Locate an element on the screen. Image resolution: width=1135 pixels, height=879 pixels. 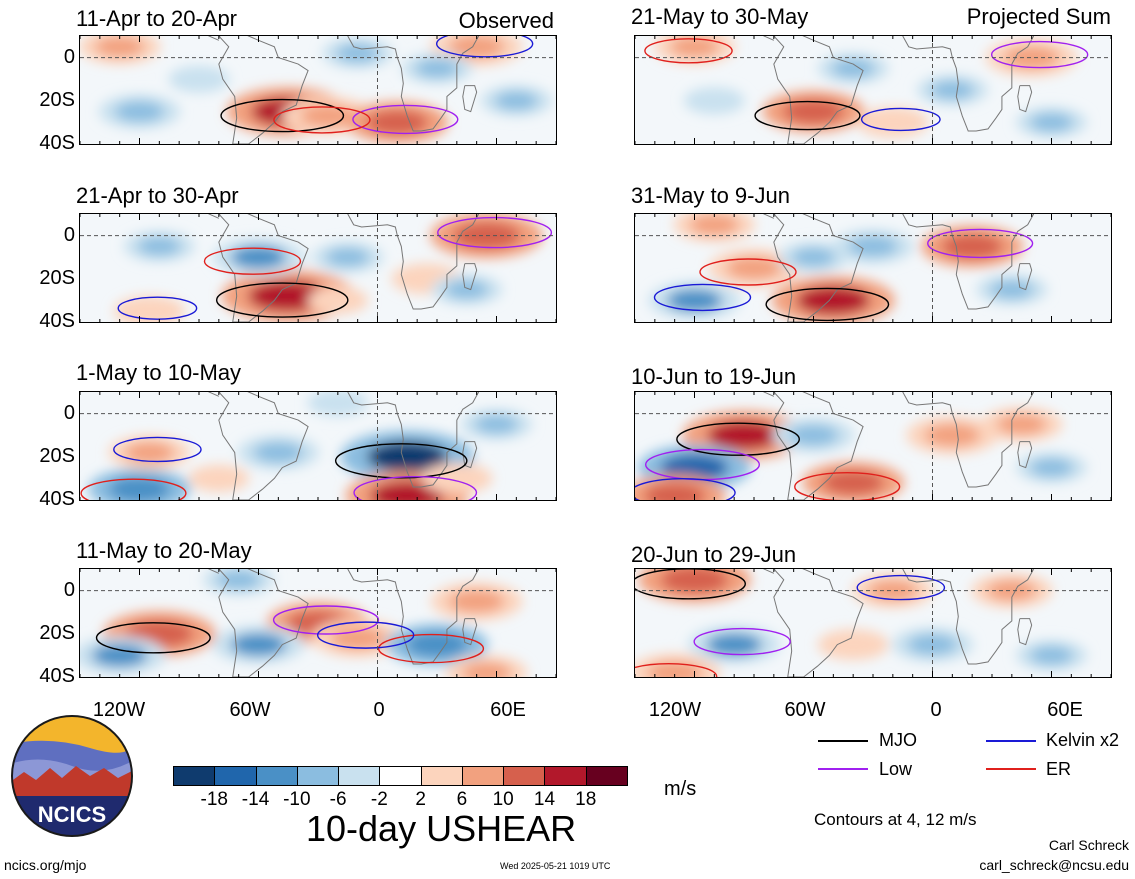
panel-title-8: 20-Jun to 29-Jun is located at coordinates (714, 554).